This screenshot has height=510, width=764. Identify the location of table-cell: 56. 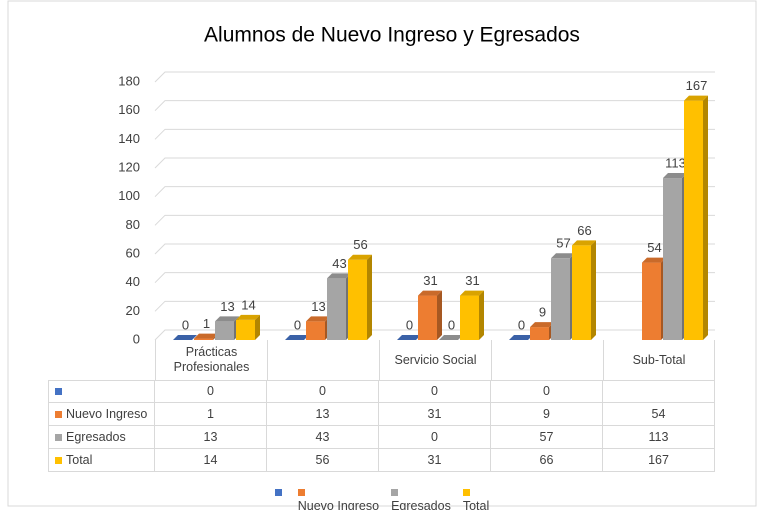
(323, 460).